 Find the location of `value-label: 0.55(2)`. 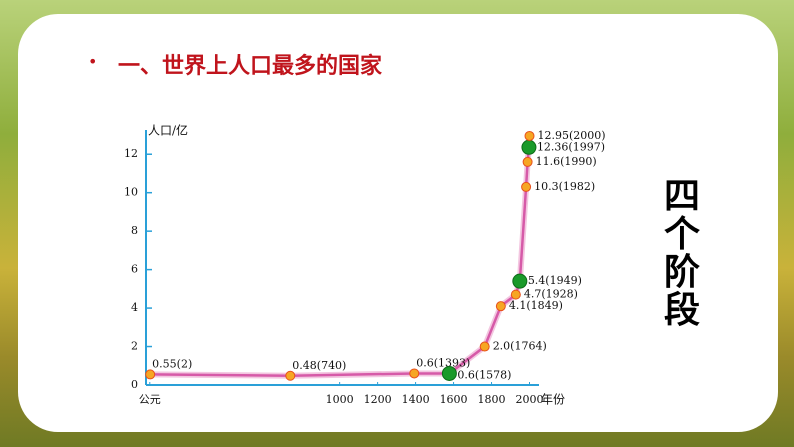

value-label: 0.55(2) is located at coordinates (172, 363).